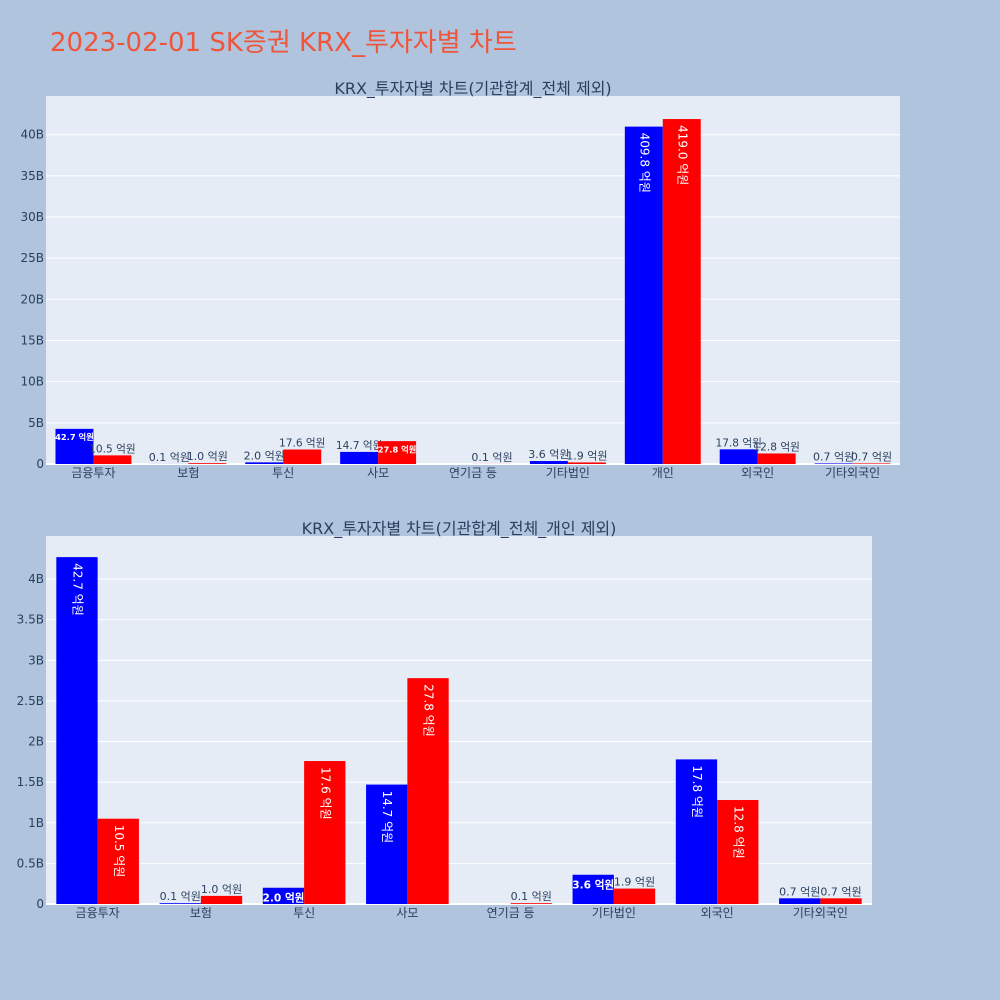  Describe the element at coordinates (32, 258) in the screenshot. I see `y-tick-label: 25B` at that location.